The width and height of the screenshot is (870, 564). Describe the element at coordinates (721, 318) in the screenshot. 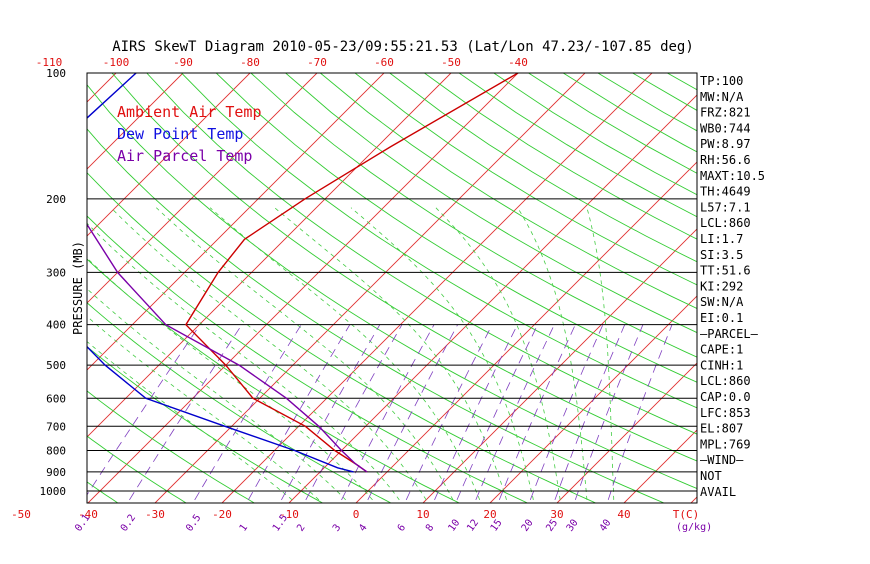

I see `stat-entry: EI:0.1` at that location.